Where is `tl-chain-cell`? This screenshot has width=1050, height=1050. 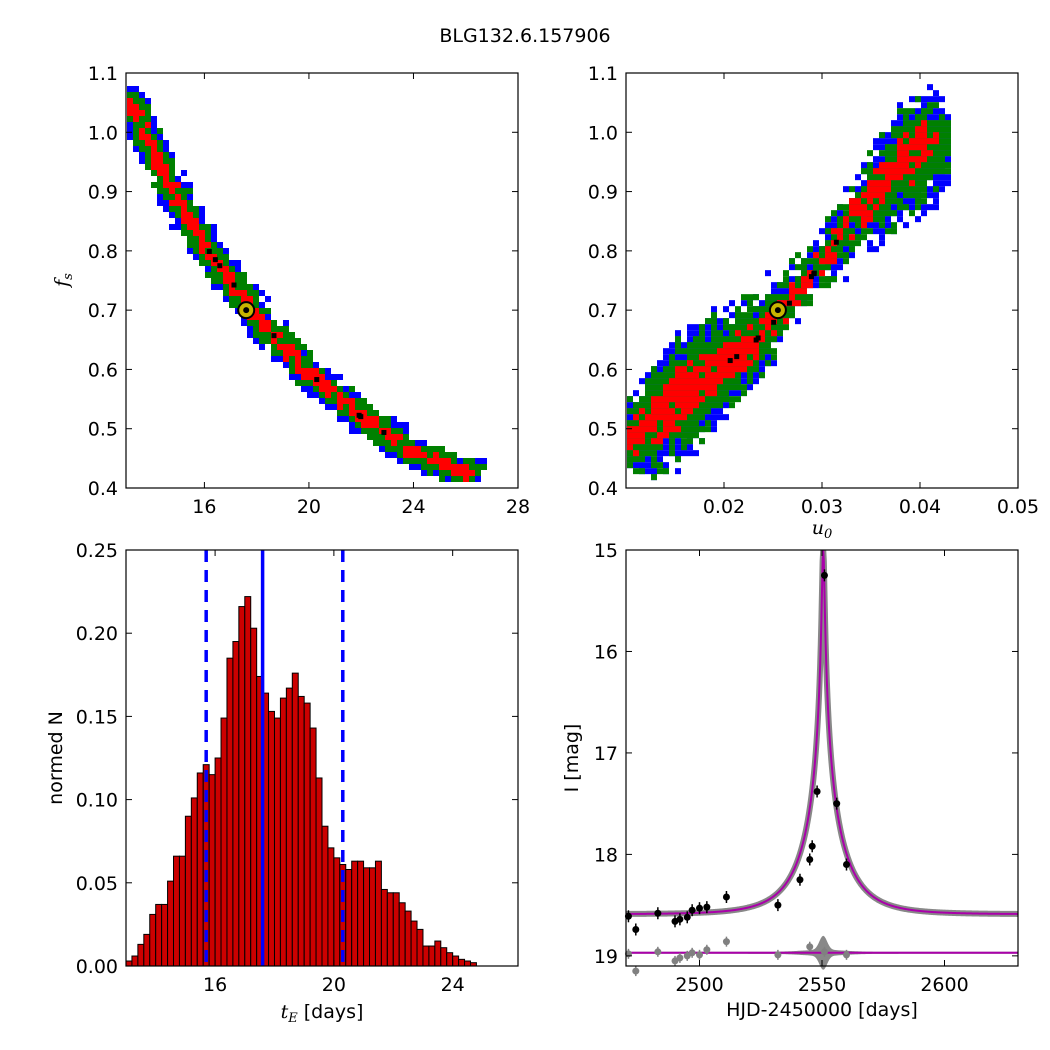
tl-chain-cell is located at coordinates (359, 415).